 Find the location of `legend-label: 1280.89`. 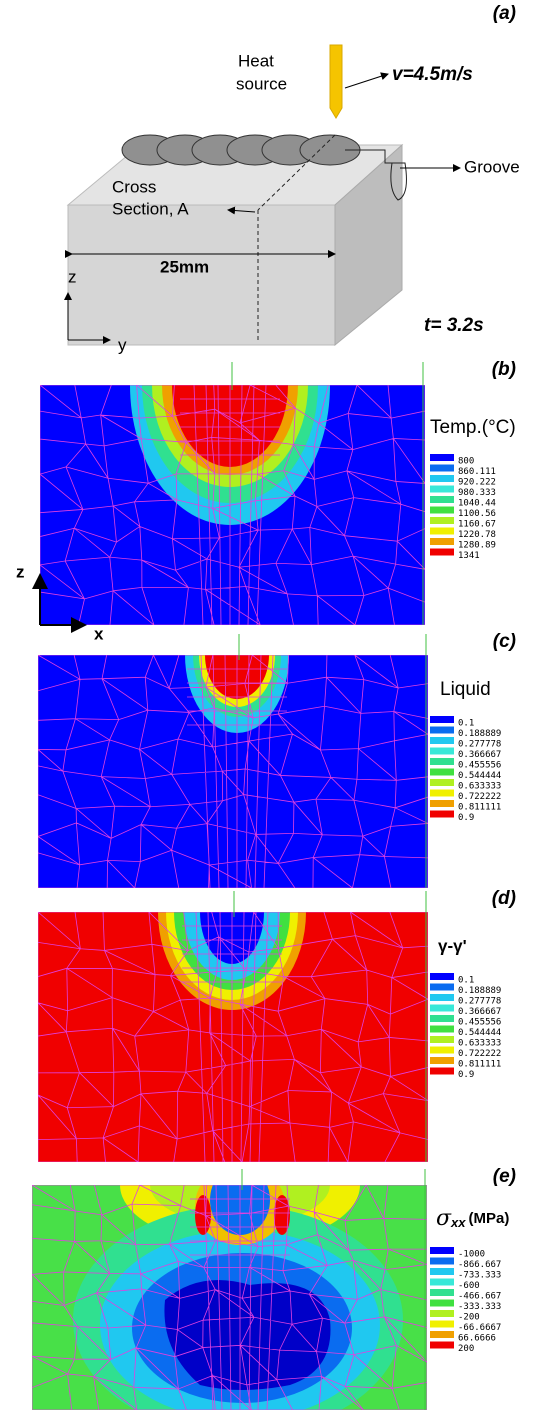

legend-label: 1280.89 is located at coordinates (477, 546).